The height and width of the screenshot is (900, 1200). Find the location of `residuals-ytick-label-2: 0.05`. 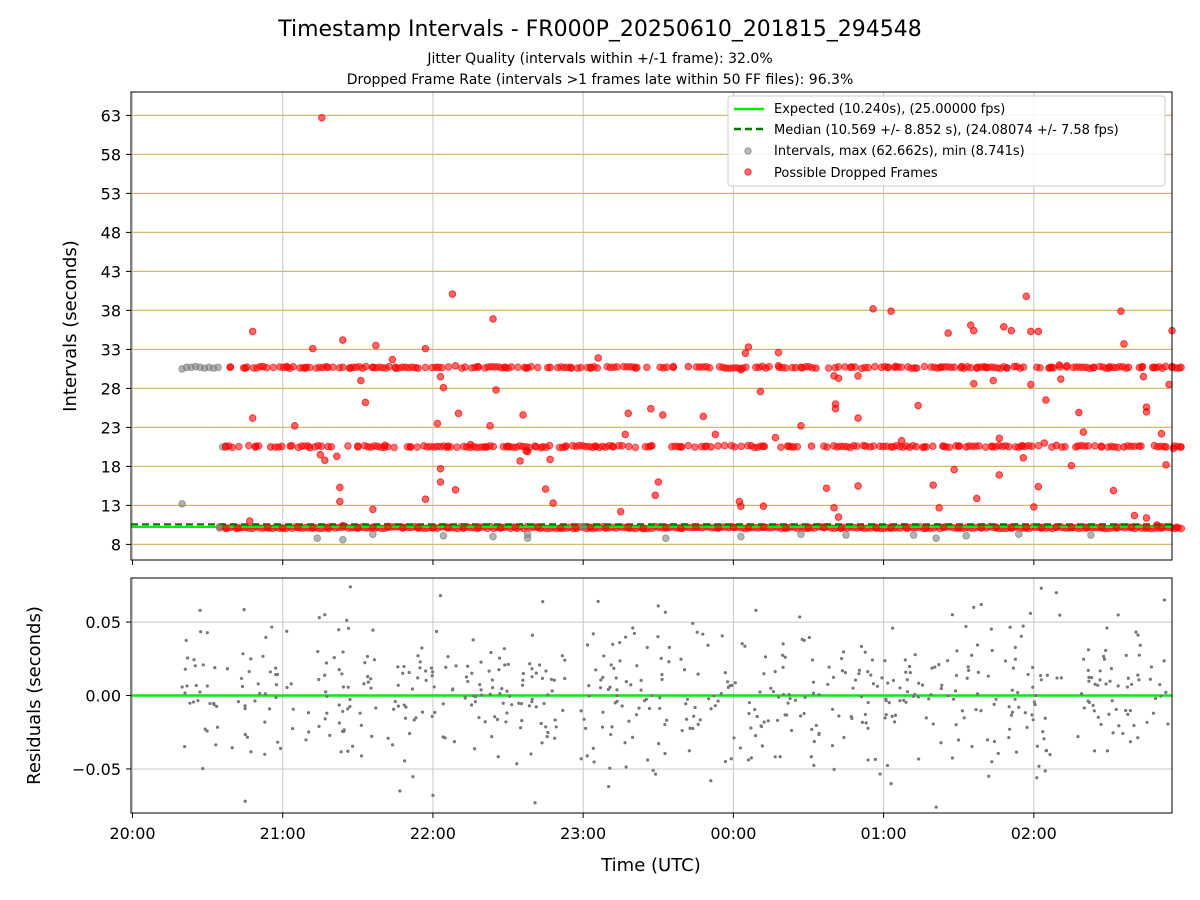

residuals-ytick-label-2: 0.05 is located at coordinates (103, 622).